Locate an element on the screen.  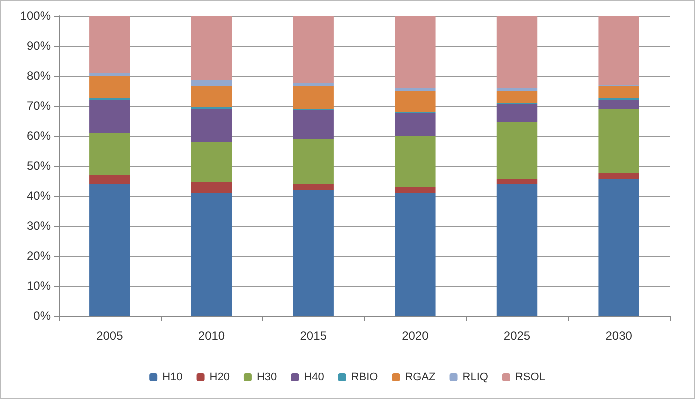
legend-label: H40 is located at coordinates (314, 378).